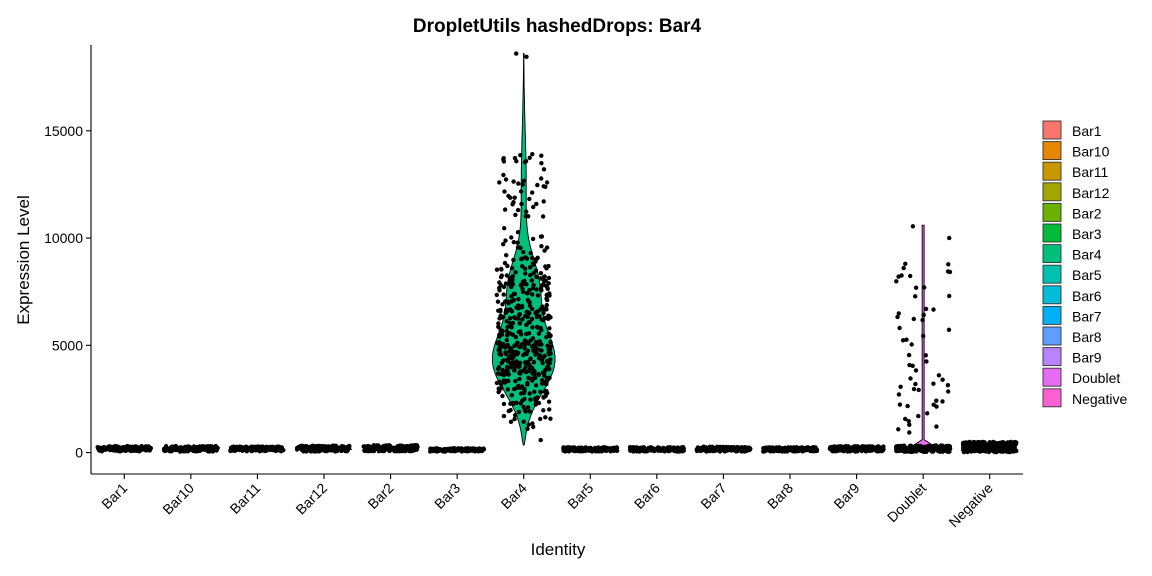 The image size is (1152, 576). Describe the element at coordinates (23, 259) in the screenshot. I see `y-axis-title: Expression Level` at that location.